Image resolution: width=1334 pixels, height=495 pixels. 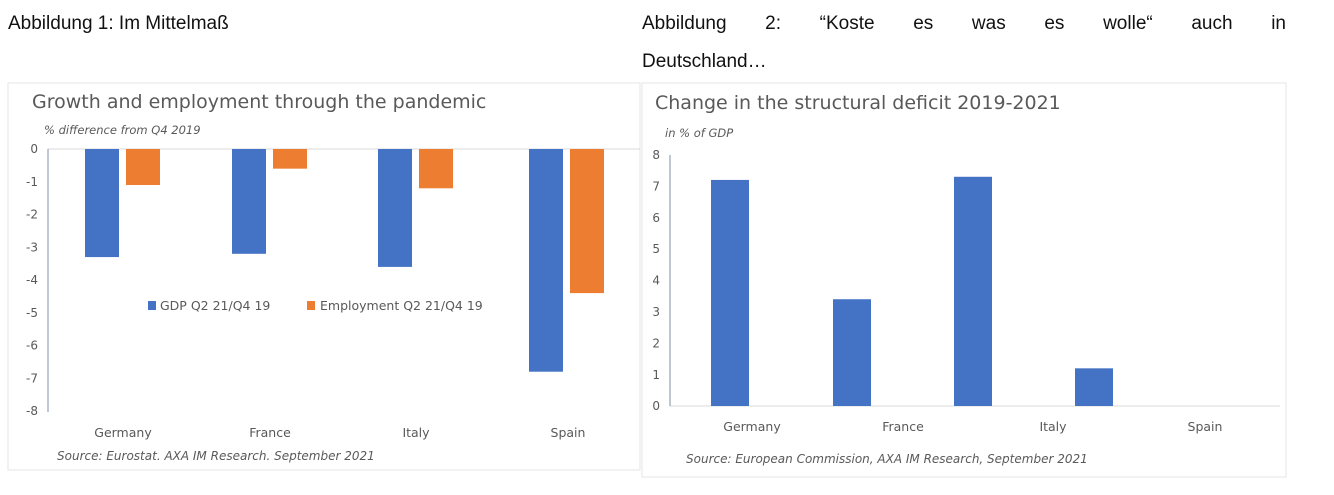 What do you see at coordinates (315, 305) in the screenshot?
I see `chart1-legend: GDP Q2 21/Q4 19 Employment Q2 21/Q4 19` at bounding box center [315, 305].